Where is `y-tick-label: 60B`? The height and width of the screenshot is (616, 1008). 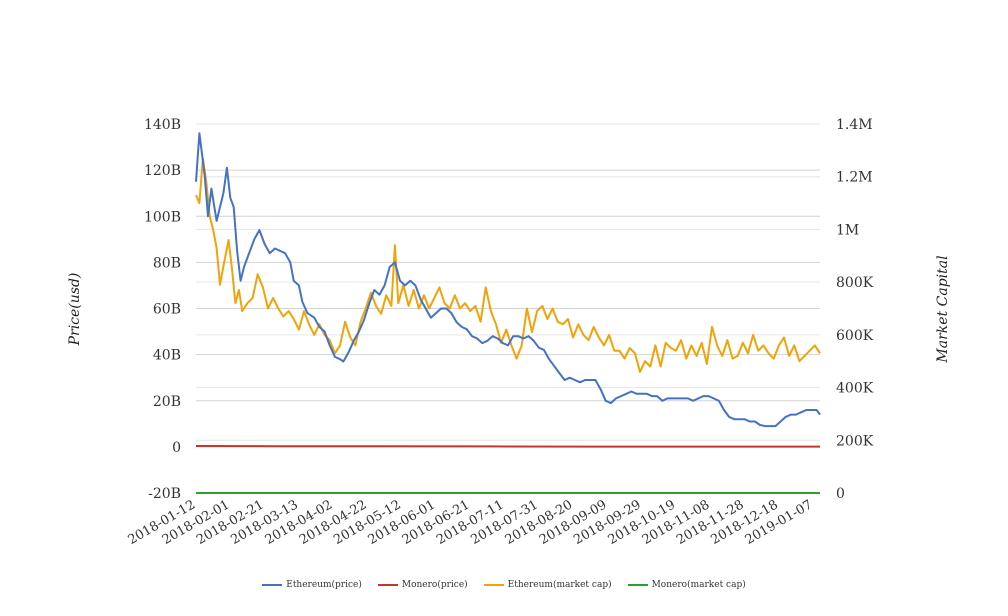
y-tick-label: 60B is located at coordinates (167, 310).